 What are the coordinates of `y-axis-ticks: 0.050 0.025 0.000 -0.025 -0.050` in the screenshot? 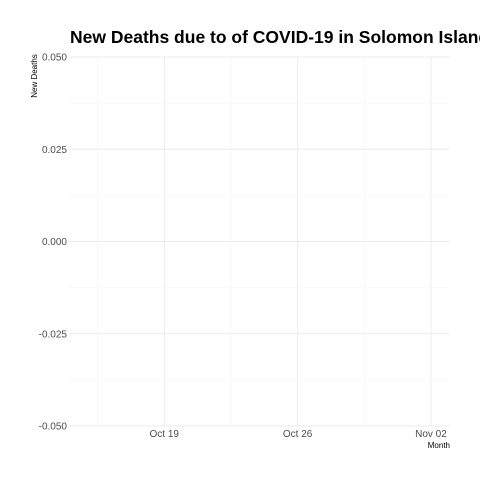 It's located at (53, 243).